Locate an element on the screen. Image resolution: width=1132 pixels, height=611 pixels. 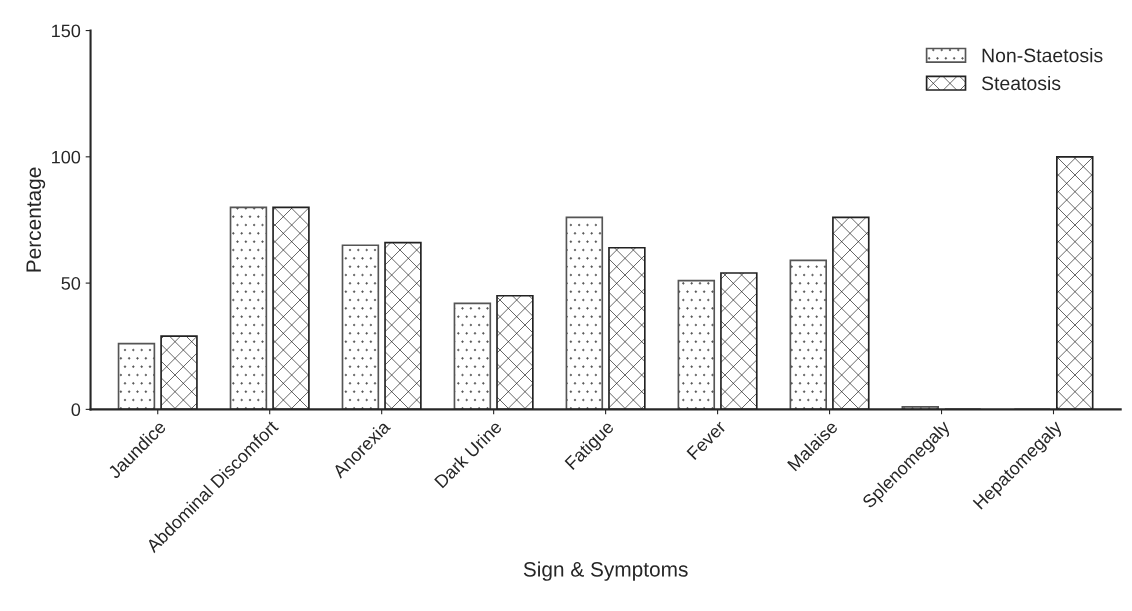
y-axis-title: Percentage is located at coordinates (36, 219).